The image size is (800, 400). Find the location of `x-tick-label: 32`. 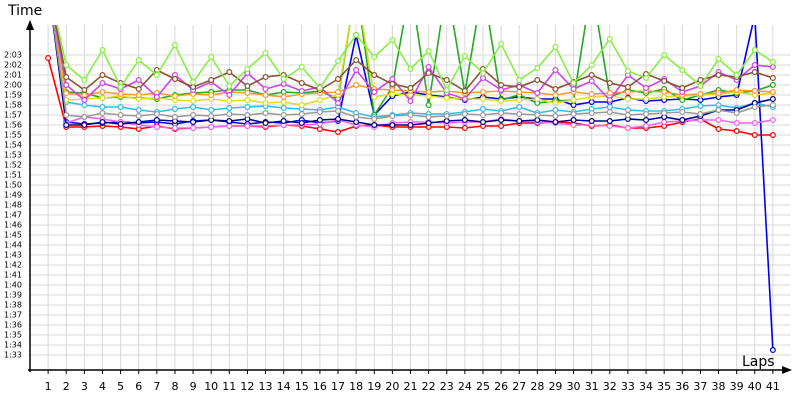

x-tick-label: 32 is located at coordinates (610, 386).